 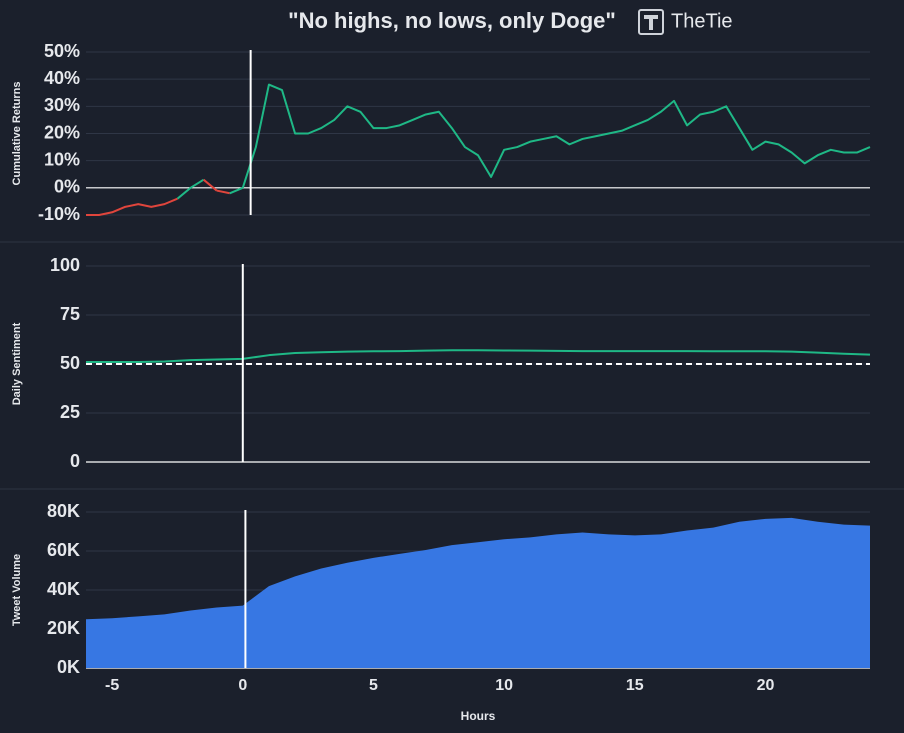 I want to click on chart-title: "No highs, no lows, only Doge", so click(x=452, y=20).